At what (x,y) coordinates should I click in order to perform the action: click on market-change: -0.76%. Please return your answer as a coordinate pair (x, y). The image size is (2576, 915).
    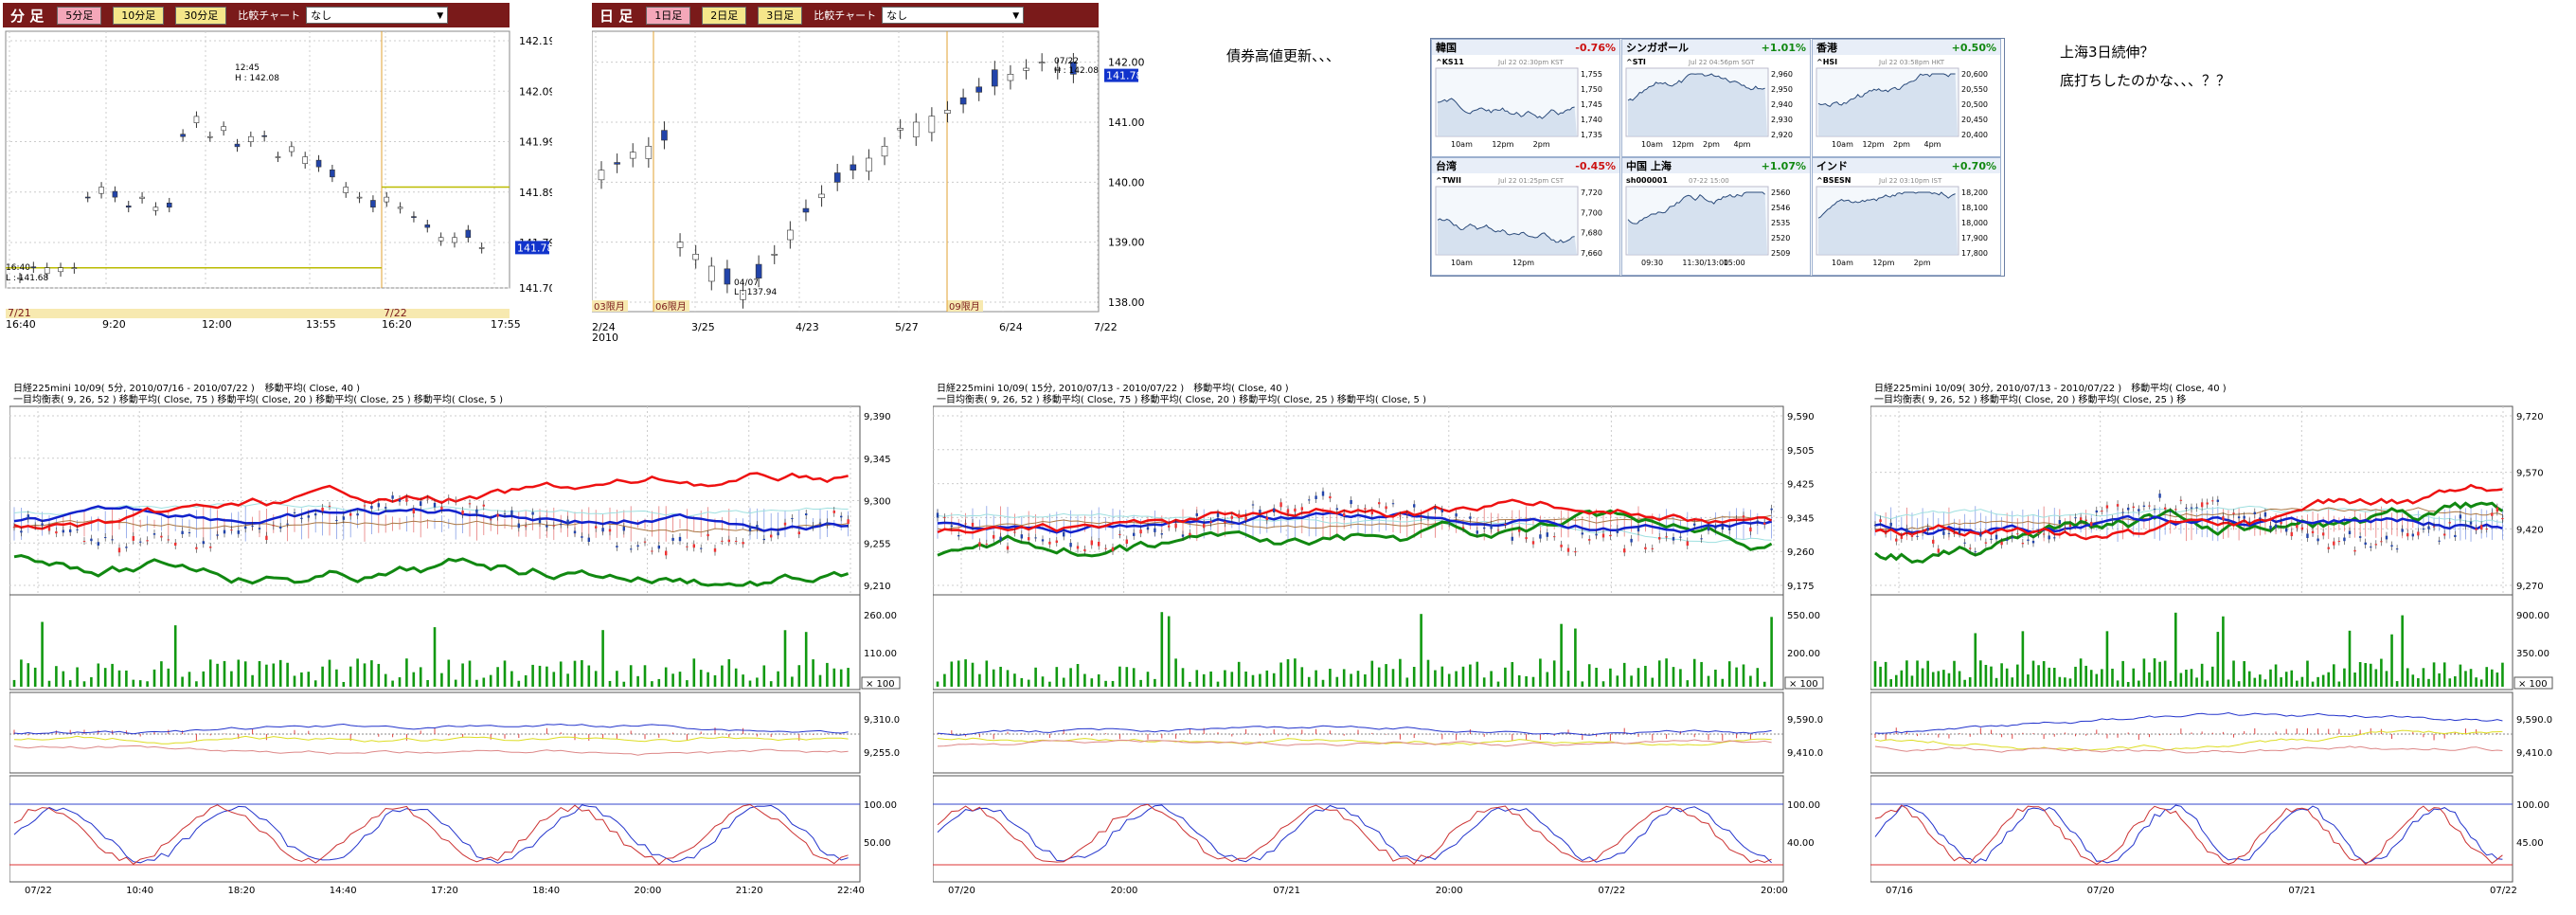
    Looking at the image, I should click on (1595, 47).